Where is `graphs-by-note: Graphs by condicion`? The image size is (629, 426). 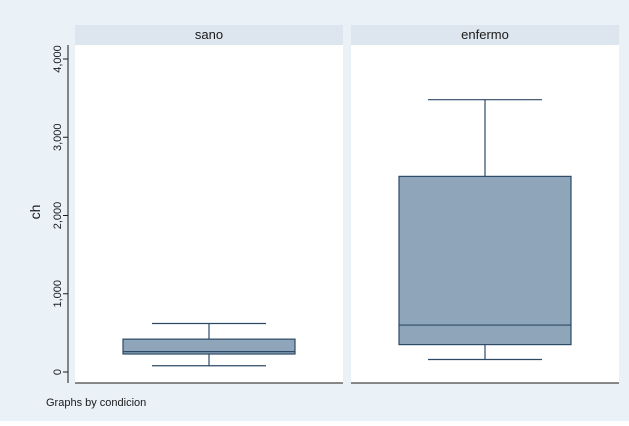 graphs-by-note: Graphs by condicion is located at coordinates (96, 403).